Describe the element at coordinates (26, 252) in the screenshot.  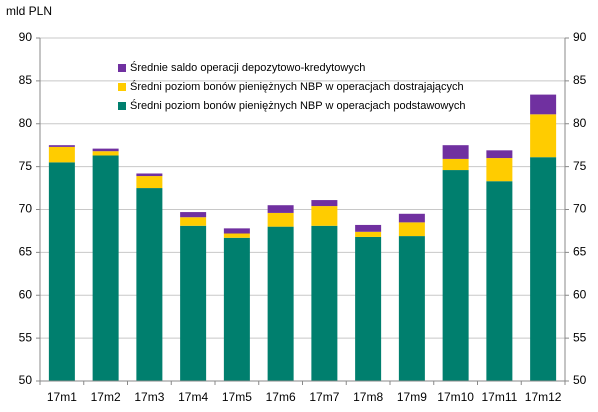
I see `y-tick-label: 65` at that location.